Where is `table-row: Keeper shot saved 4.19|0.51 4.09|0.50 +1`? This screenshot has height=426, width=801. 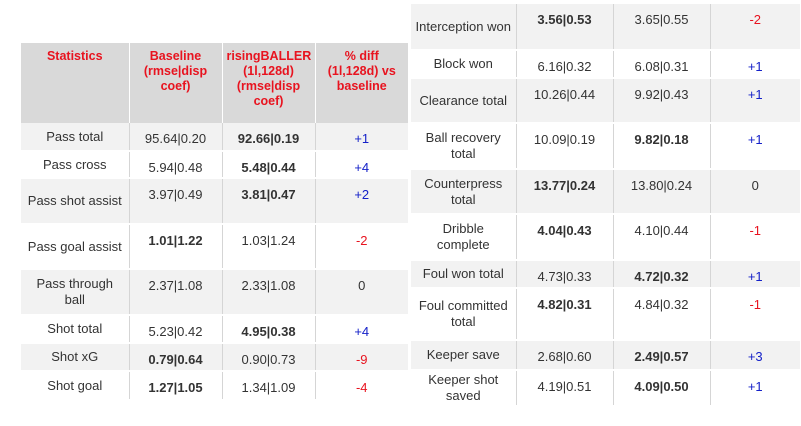 table-row: Keeper shot saved 4.19|0.51 4.09|0.50 +1 is located at coordinates (605, 388).